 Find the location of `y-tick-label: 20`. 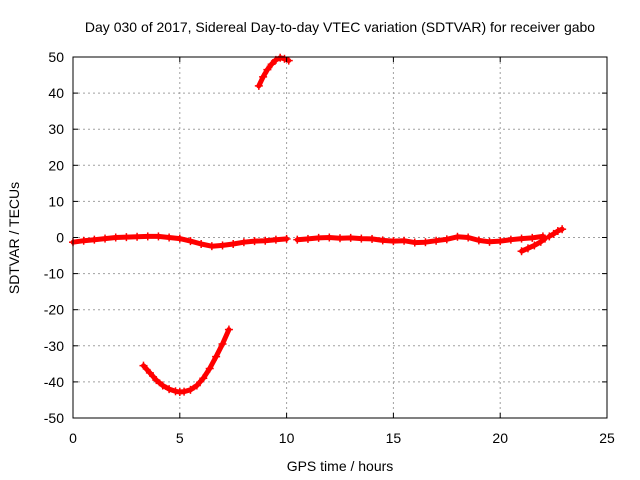

y-tick-label: 20 is located at coordinates (56, 165).